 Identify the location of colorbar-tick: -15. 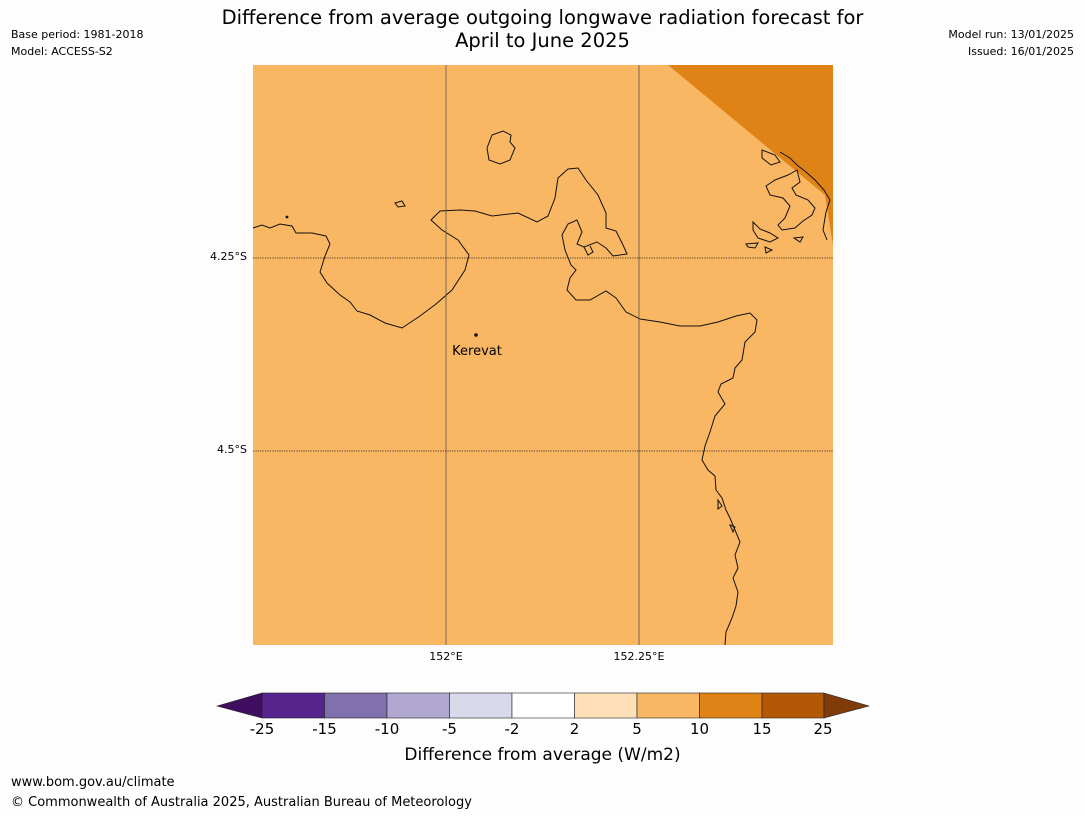
(324, 729).